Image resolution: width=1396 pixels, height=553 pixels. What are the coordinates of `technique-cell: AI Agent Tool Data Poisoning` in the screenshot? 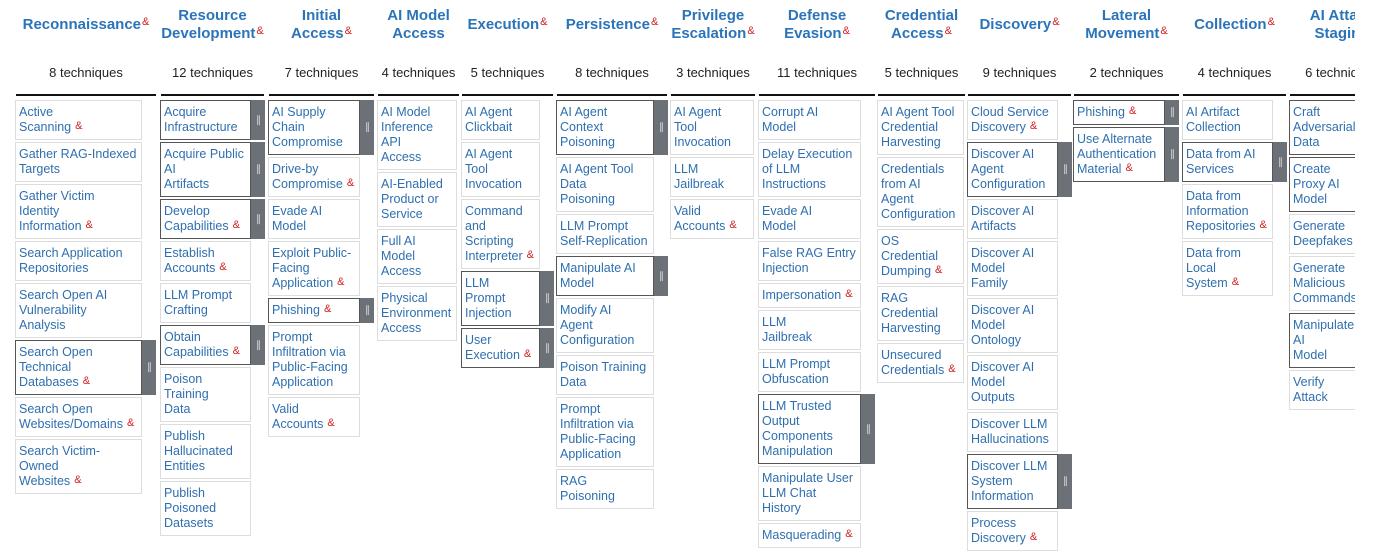 It's located at (605, 184).